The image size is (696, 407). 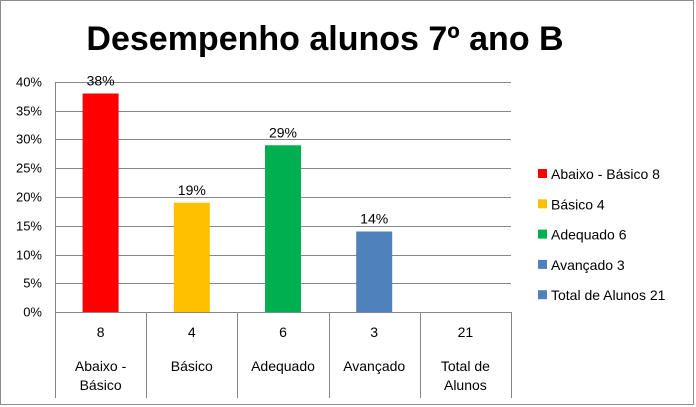 I want to click on category-label: Total de, so click(x=465, y=366).